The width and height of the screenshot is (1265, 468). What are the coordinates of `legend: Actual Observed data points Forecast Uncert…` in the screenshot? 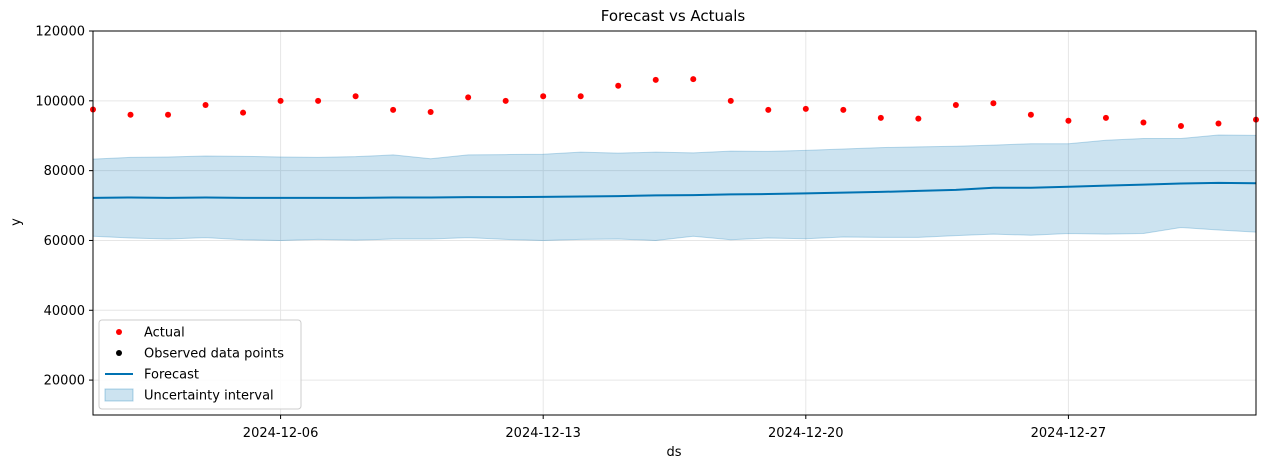 It's located at (200, 364).